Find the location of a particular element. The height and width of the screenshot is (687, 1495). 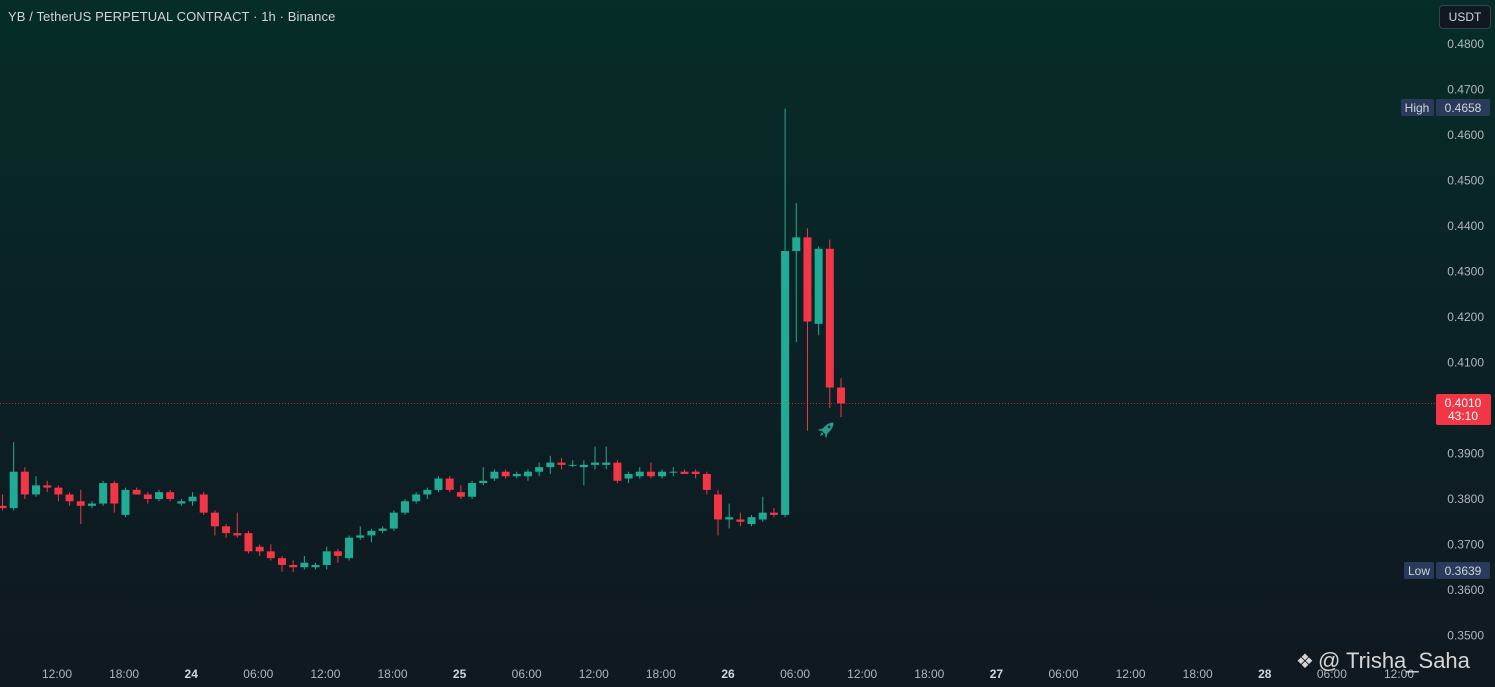

bar-countdown: 43:10 is located at coordinates (1463, 416).